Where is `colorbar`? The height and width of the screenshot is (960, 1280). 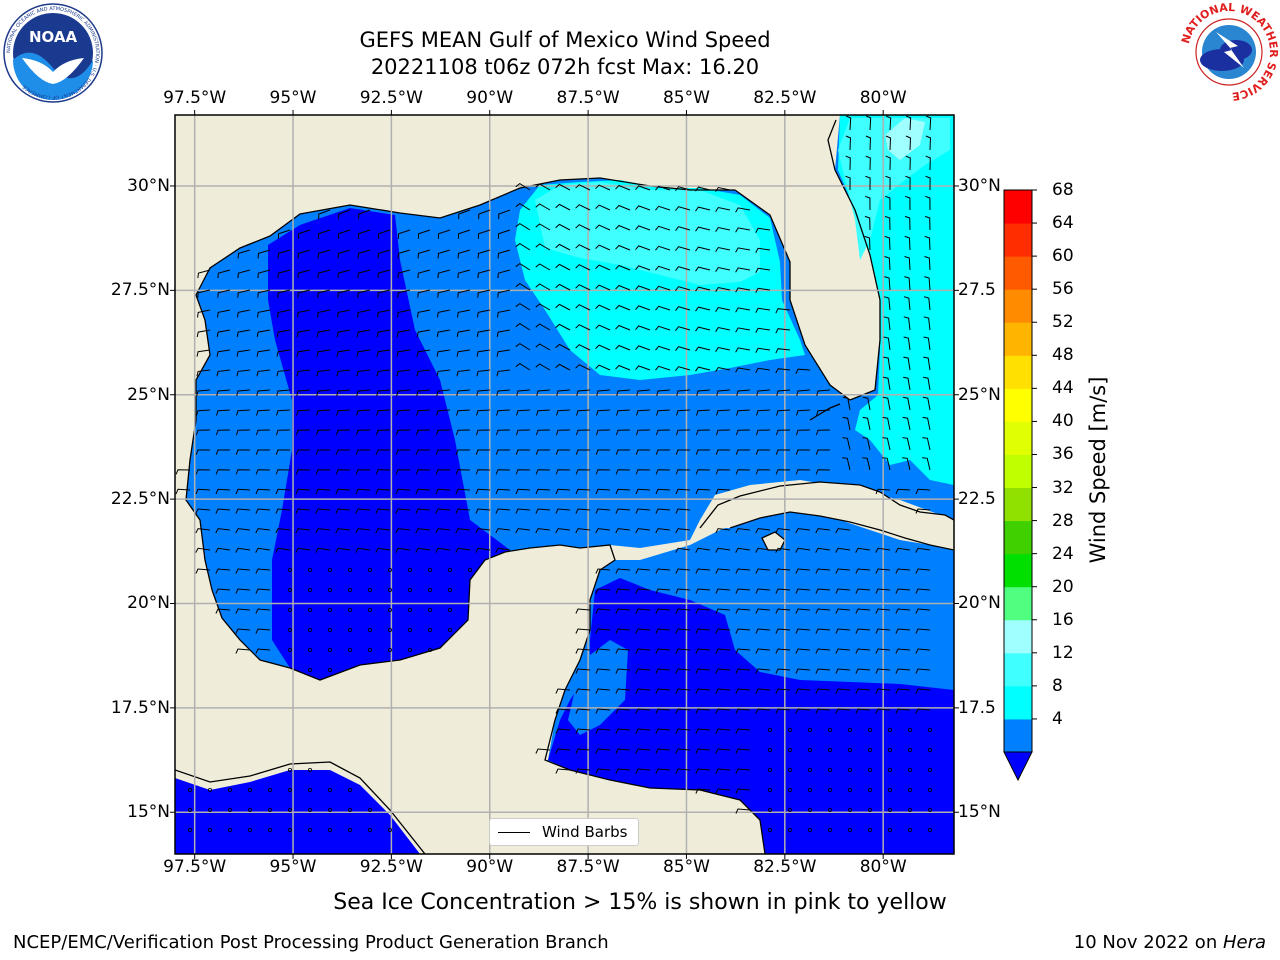
colorbar is located at coordinates (1020, 485).